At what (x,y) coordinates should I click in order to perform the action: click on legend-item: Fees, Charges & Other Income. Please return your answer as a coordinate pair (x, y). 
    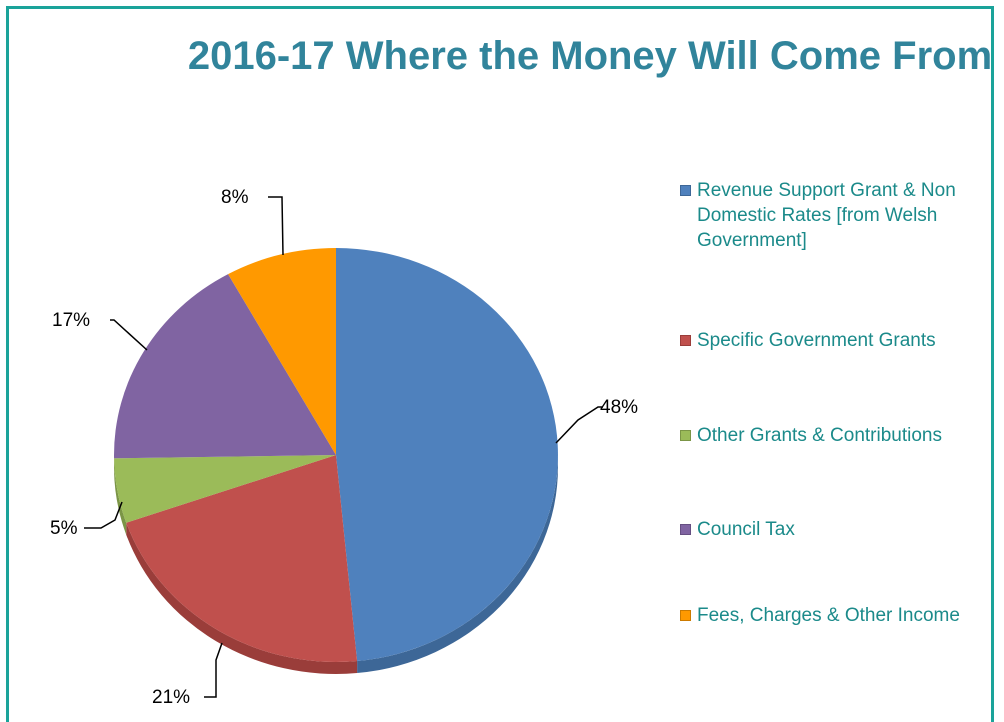
    Looking at the image, I should click on (840, 615).